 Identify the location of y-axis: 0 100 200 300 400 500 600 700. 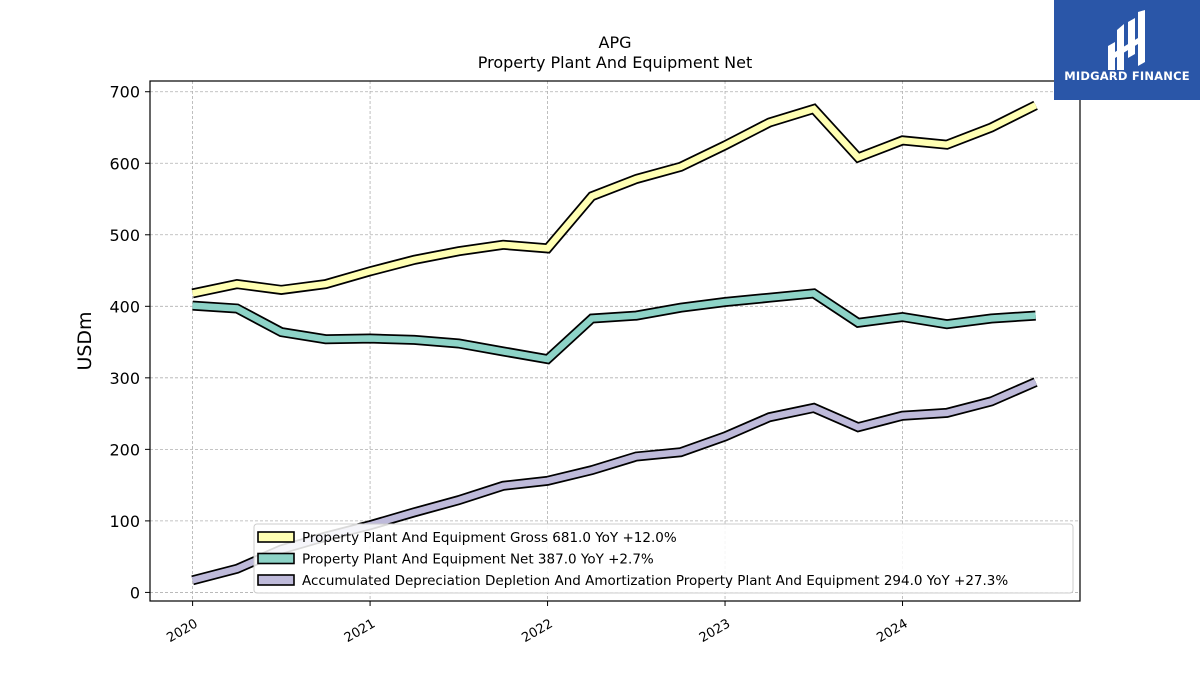
(129, 342).